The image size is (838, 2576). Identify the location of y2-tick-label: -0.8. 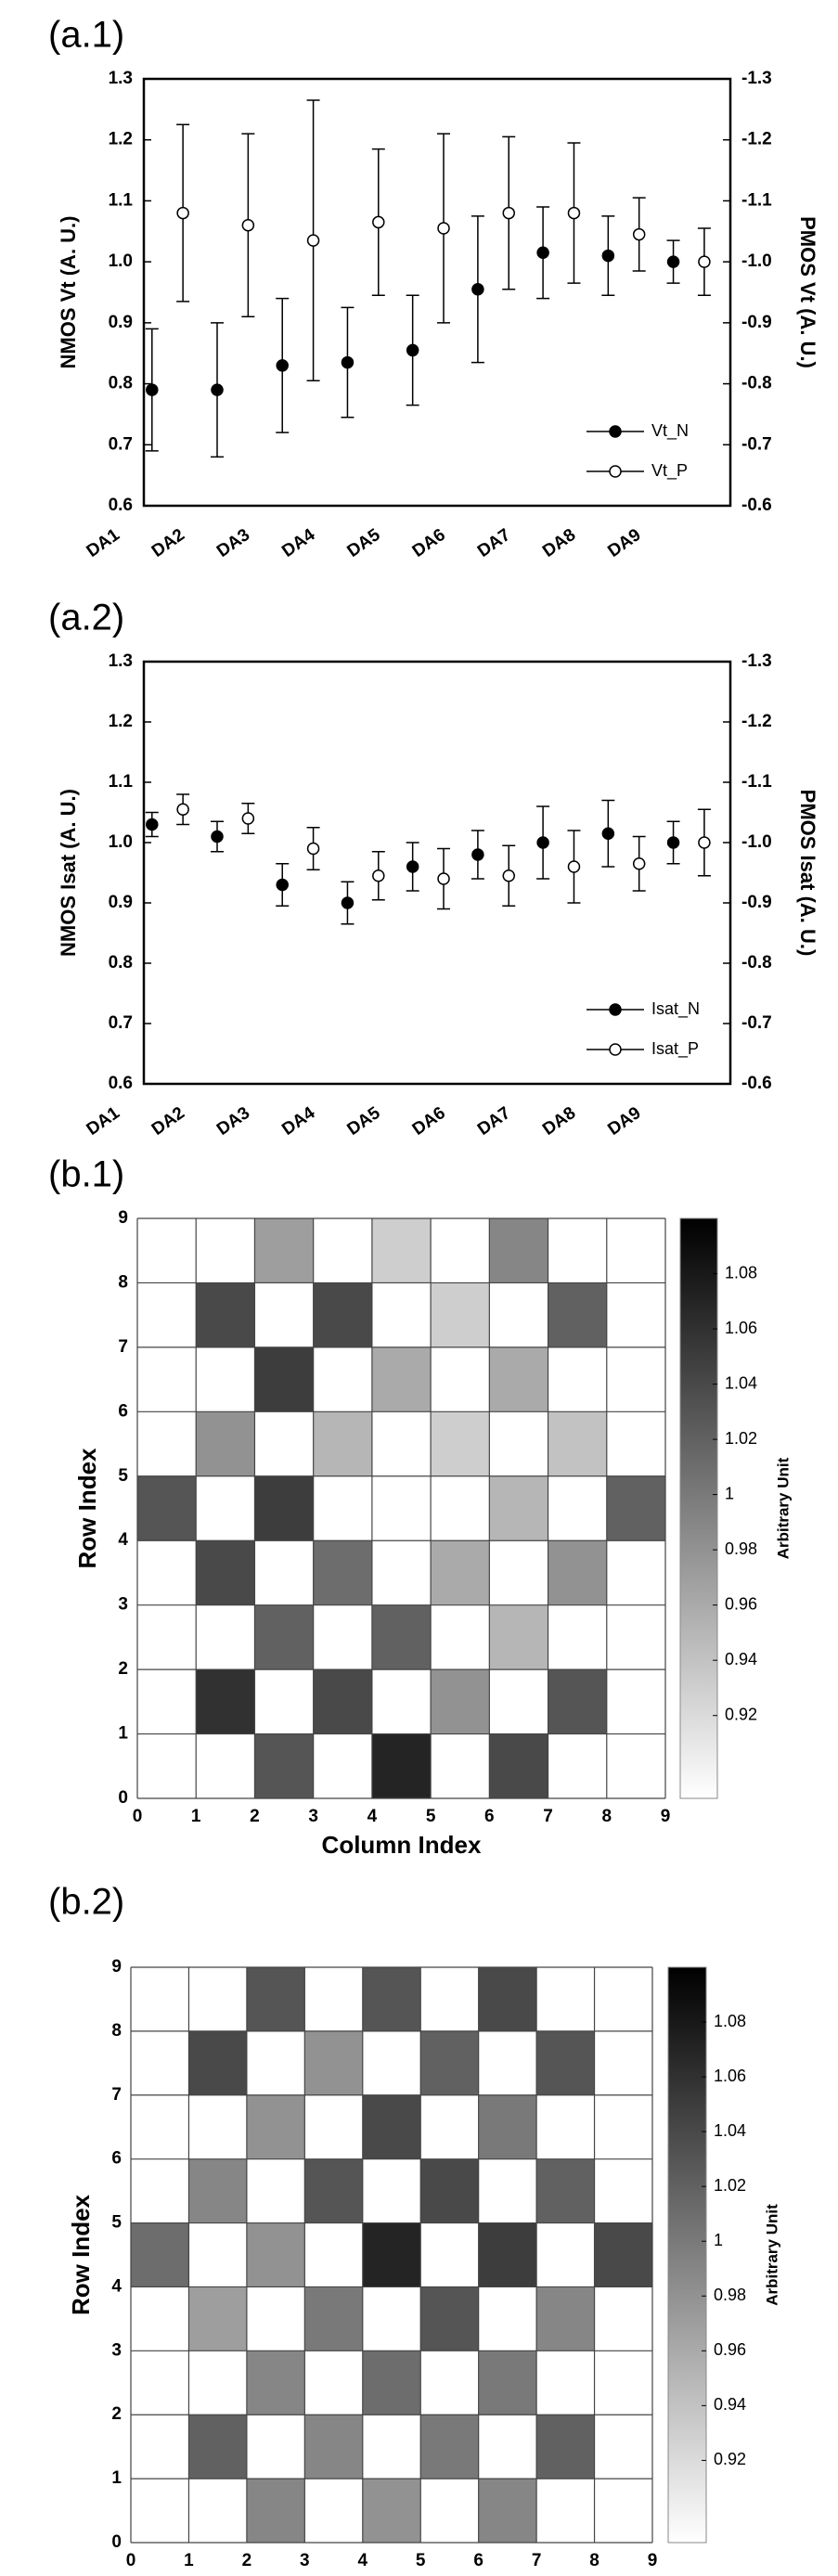
(757, 383).